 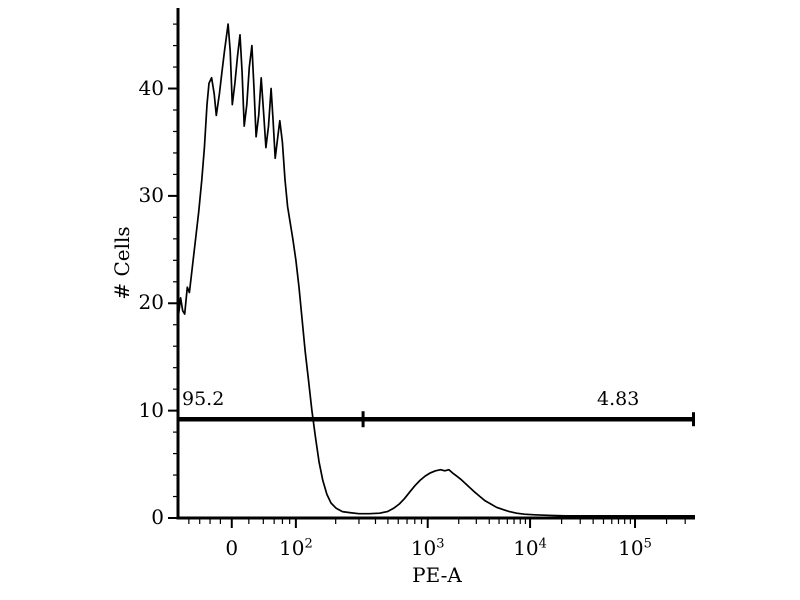 I want to click on gate-left-percentage: 95.2, so click(x=203, y=399).